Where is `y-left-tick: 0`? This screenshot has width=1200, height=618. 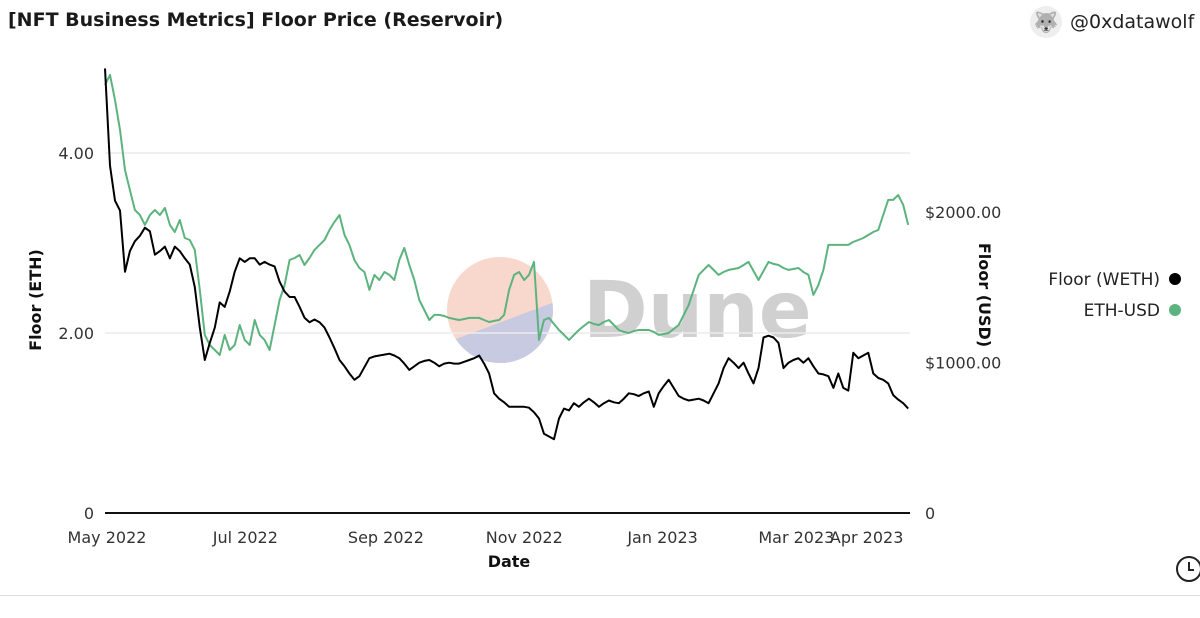
y-left-tick: 0 is located at coordinates (89, 513).